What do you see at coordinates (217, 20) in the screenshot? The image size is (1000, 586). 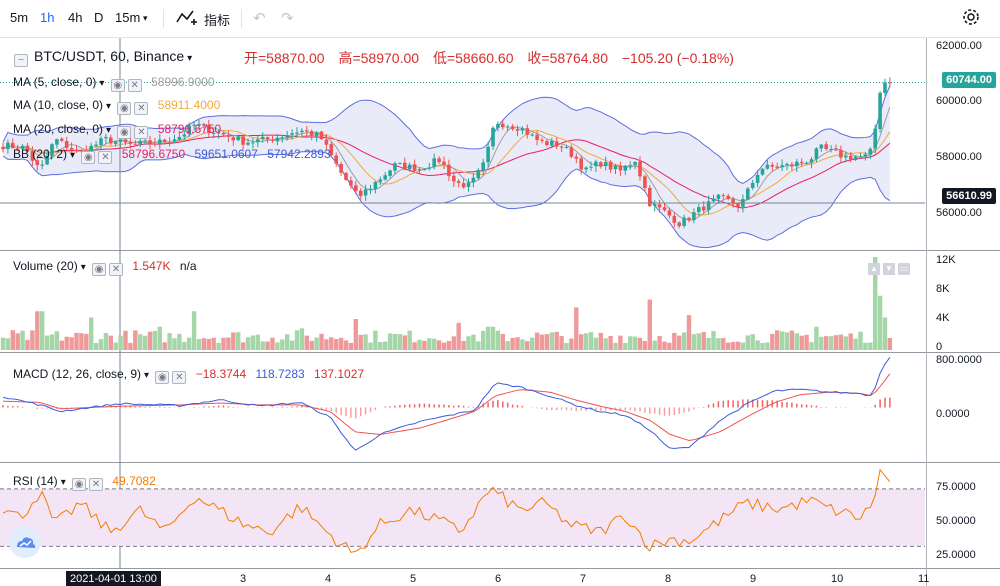 I see `indicators-button: 指标` at bounding box center [217, 20].